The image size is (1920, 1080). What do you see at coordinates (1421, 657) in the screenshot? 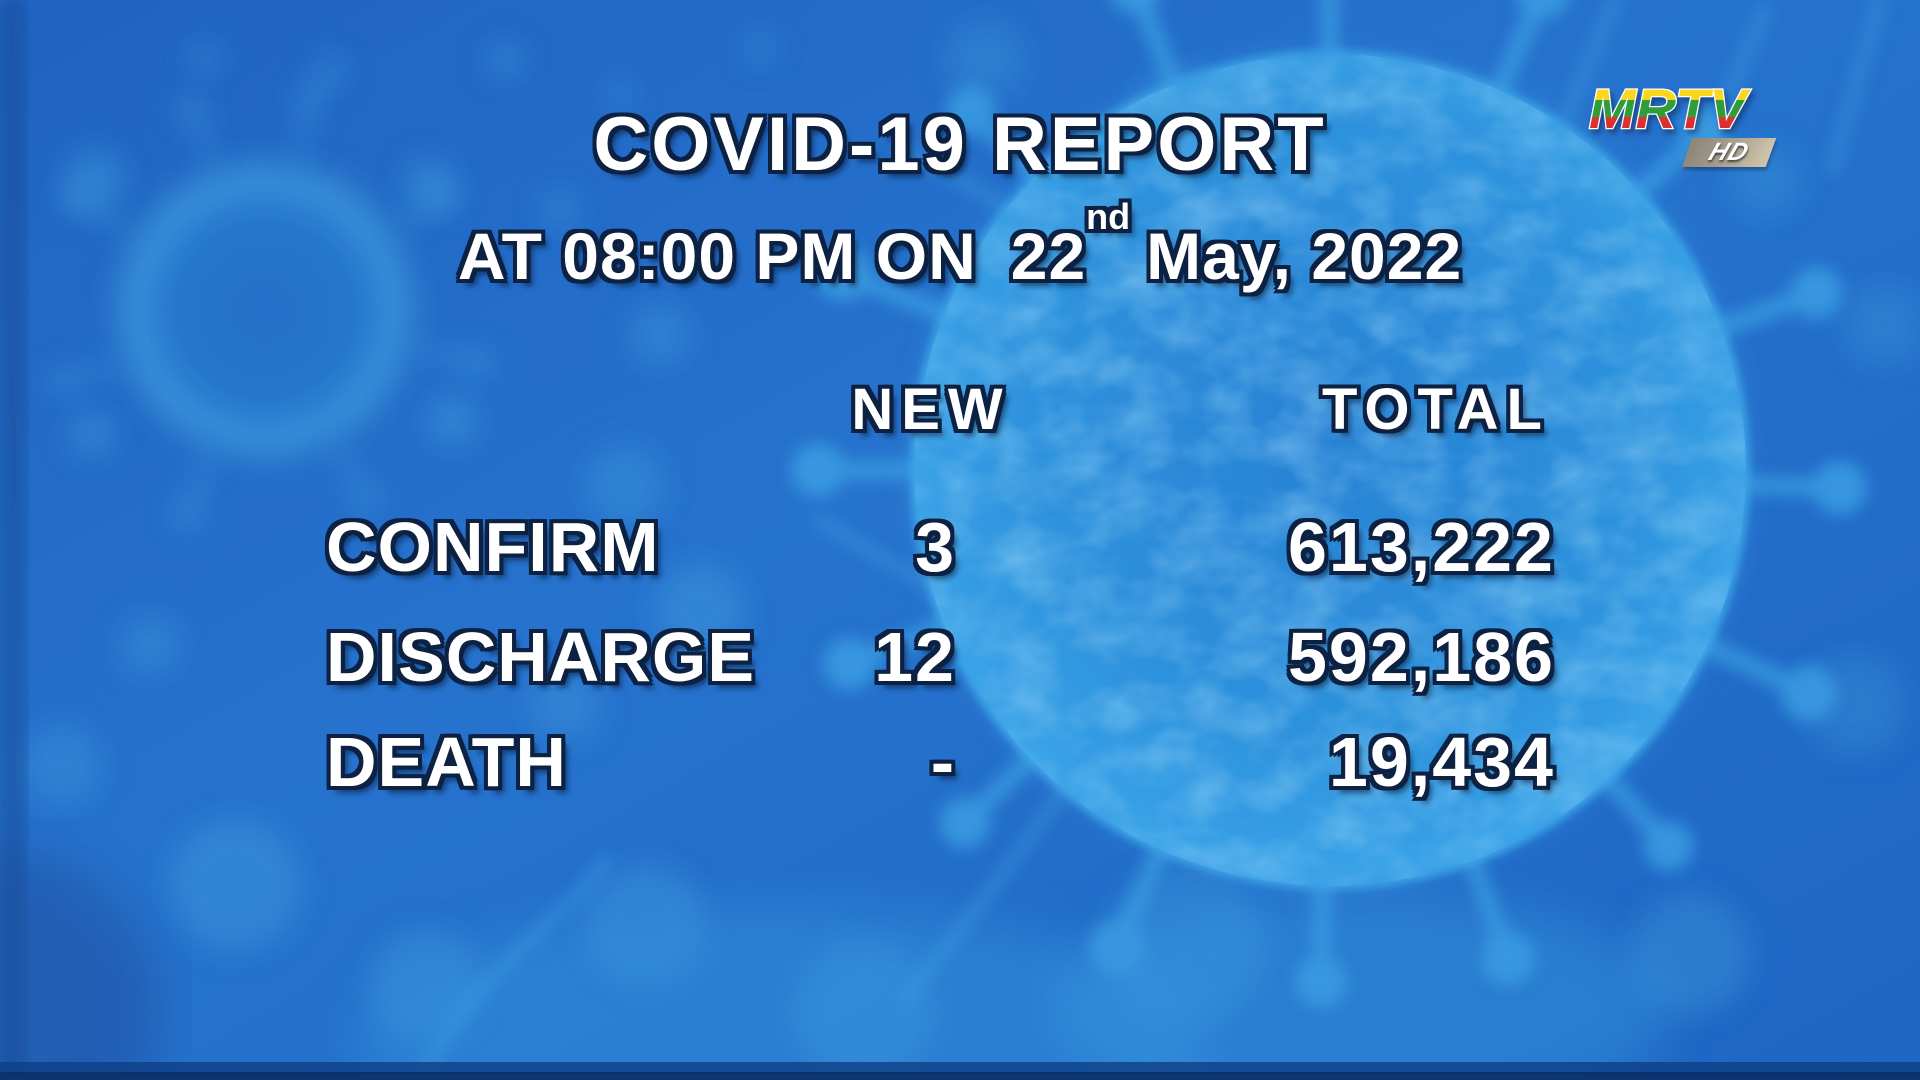
I see `row-total-value: 592,186` at bounding box center [1421, 657].